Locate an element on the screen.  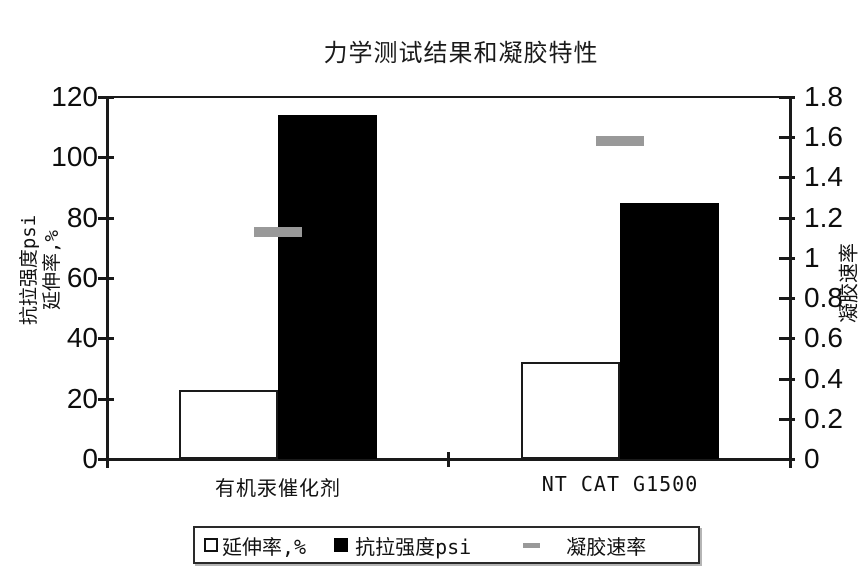
right-y-axis is located at coordinates (790, 282).